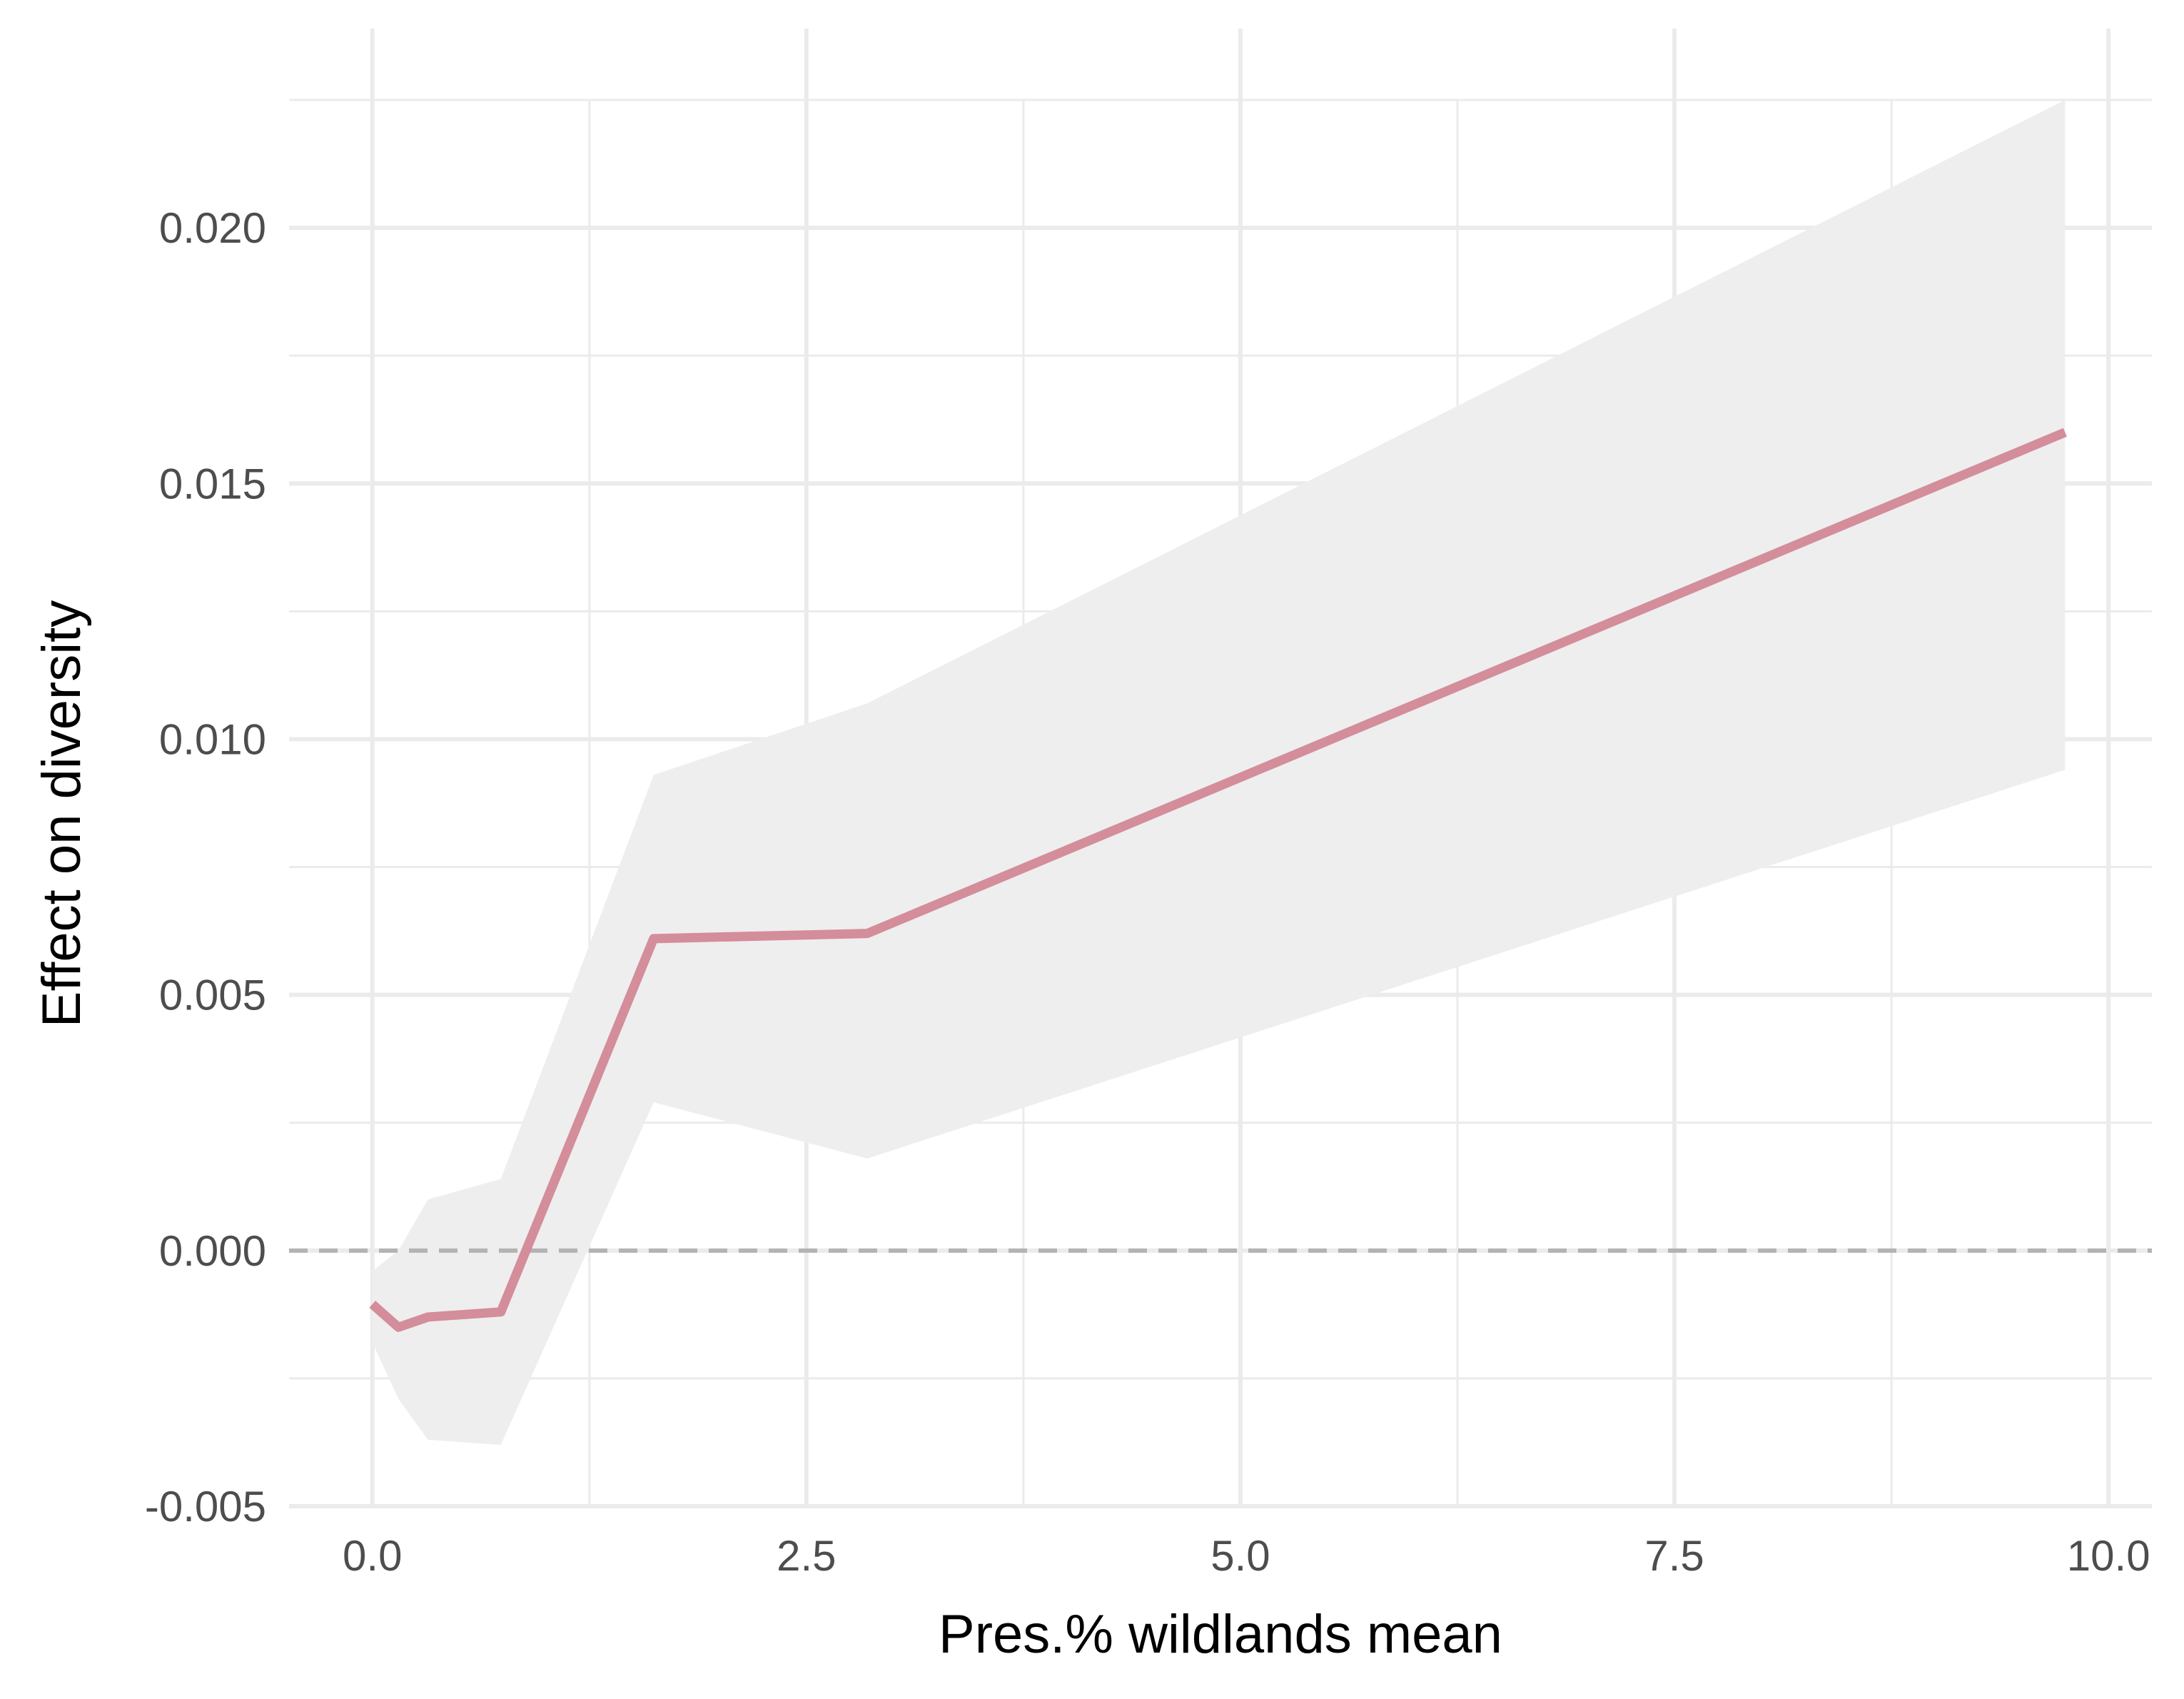 The image size is (2184, 1699). What do you see at coordinates (212, 228) in the screenshot?
I see `y-tick-label: 0.020` at bounding box center [212, 228].